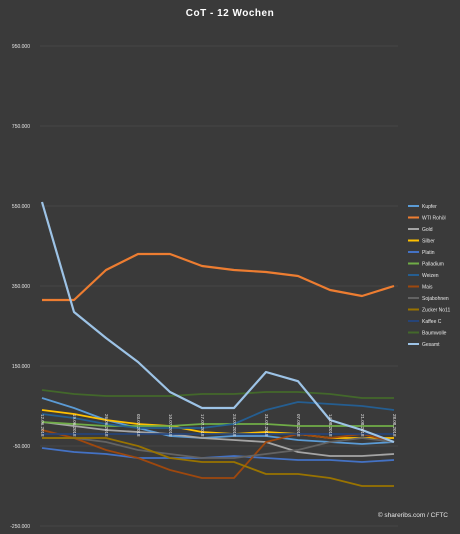  What do you see at coordinates (21, 367) in the screenshot?
I see `y-tick-label: 150.000` at bounding box center [21, 367].